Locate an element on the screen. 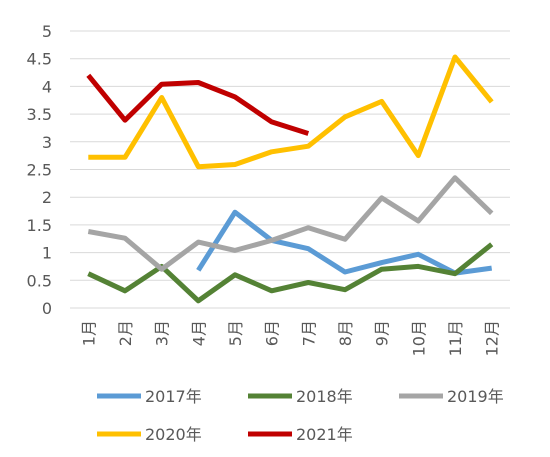 Image resolution: width=550 pixels, height=457 pixels. y-tick-label: 0.5 is located at coordinates (39, 280).